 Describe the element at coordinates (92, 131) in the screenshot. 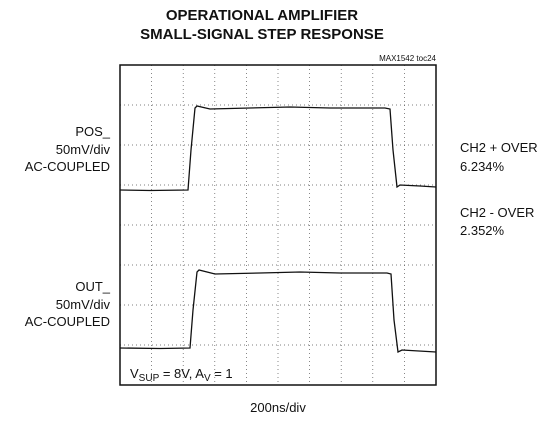

I see `channel-name: POS_` at that location.